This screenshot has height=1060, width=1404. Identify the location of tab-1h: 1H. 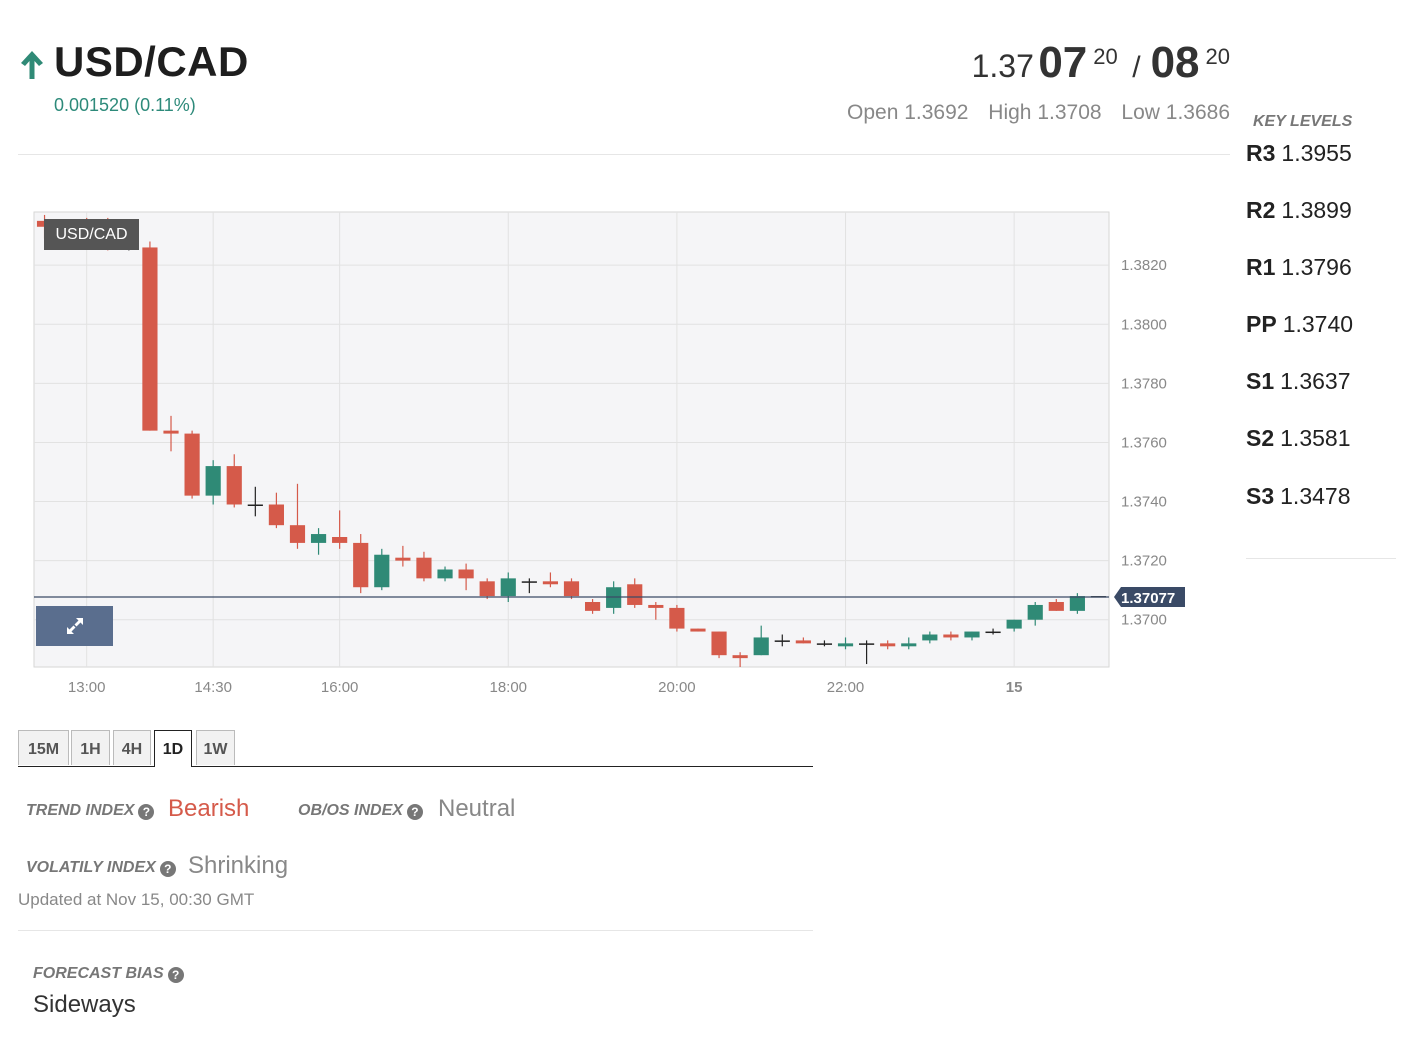
(90, 747).